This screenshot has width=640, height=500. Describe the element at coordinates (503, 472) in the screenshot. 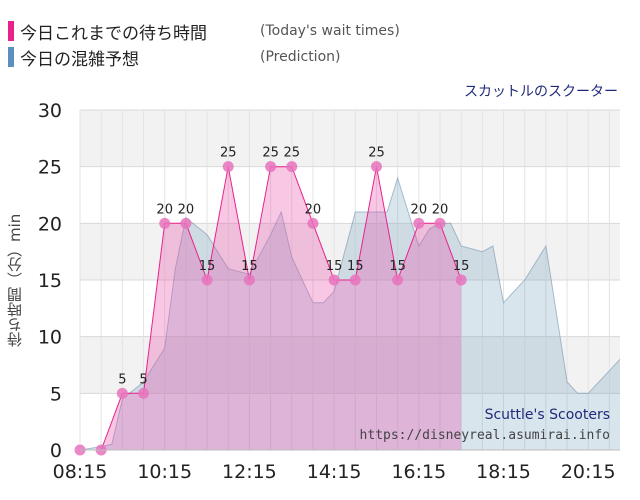

I see `x-tick-label: 18:15` at that location.